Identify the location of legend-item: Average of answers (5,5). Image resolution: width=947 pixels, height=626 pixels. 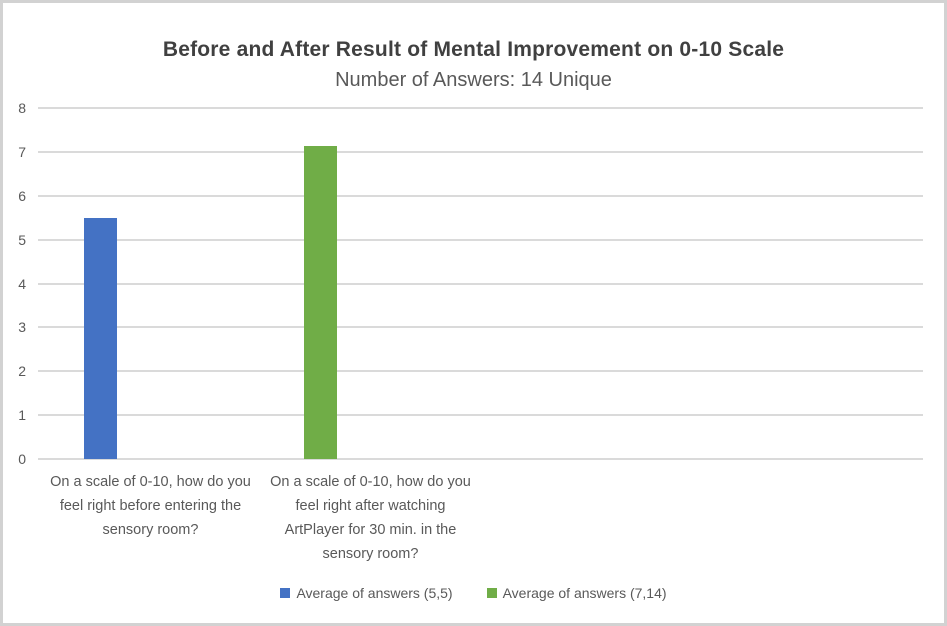
(366, 593).